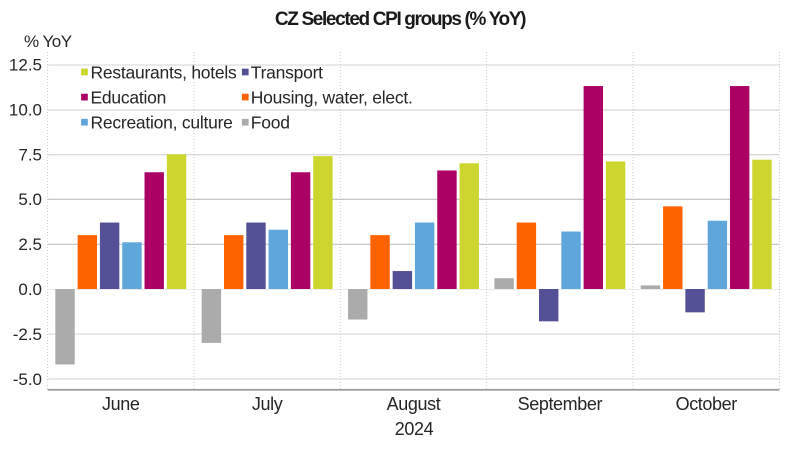  Describe the element at coordinates (560, 404) in the screenshot. I see `svg-text: September` at that location.